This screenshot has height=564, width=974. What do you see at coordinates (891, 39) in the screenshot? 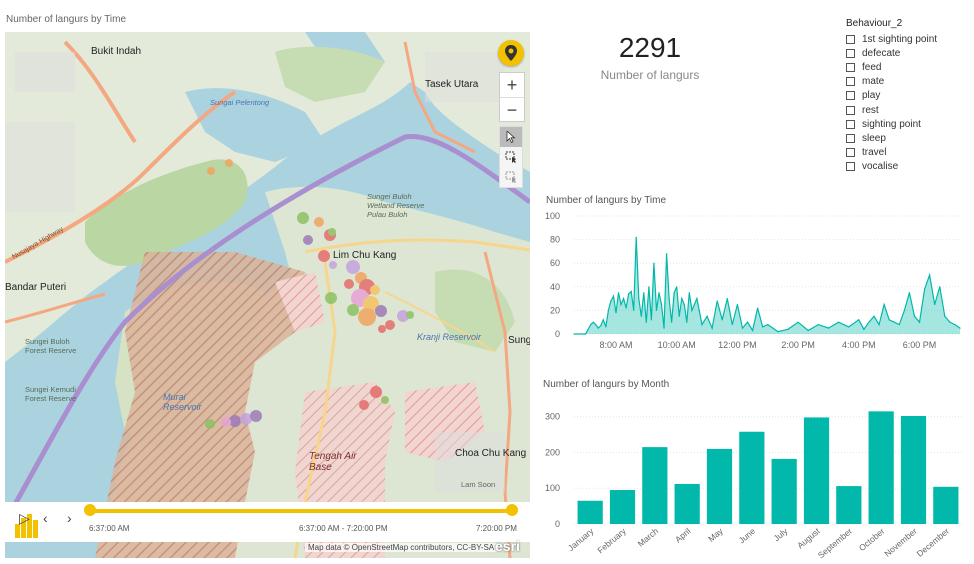
I see `slicer-item: 1st sighting point` at bounding box center [891, 39].